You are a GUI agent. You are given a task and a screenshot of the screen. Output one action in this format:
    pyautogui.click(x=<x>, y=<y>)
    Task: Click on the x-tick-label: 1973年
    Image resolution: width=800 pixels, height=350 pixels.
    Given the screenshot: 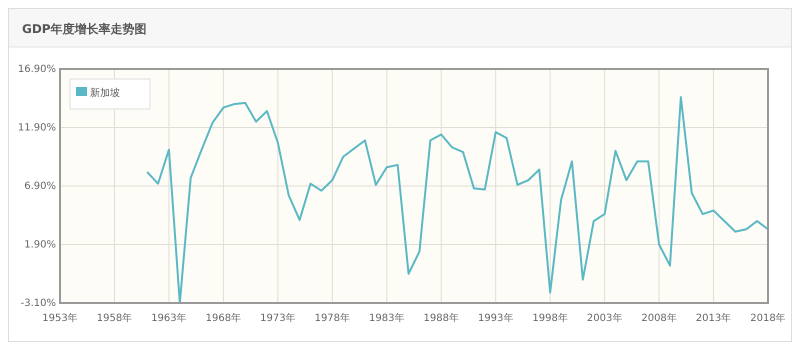 What is the action you would take?
    pyautogui.click(x=278, y=318)
    